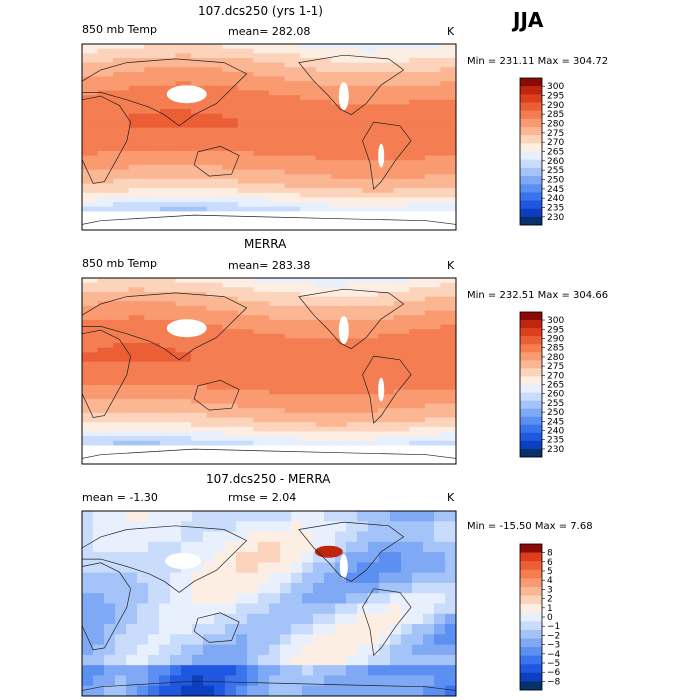 This screenshot has width=700, height=700. Describe the element at coordinates (550, 600) in the screenshot. I see `colorbar-tick-label: 2` at that location.